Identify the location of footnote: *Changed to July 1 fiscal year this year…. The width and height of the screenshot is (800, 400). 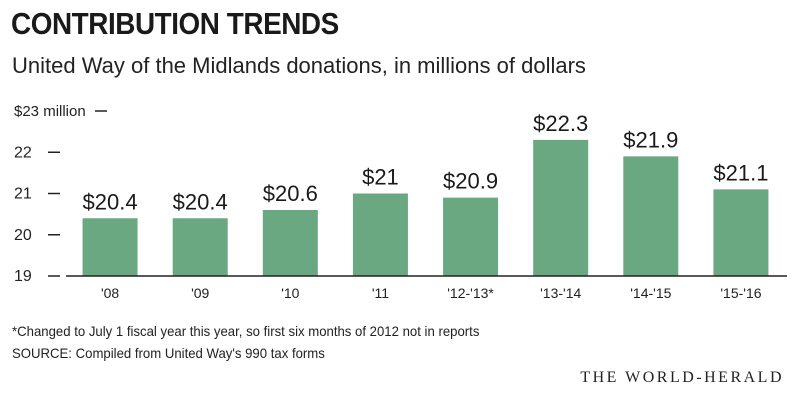
(246, 331).